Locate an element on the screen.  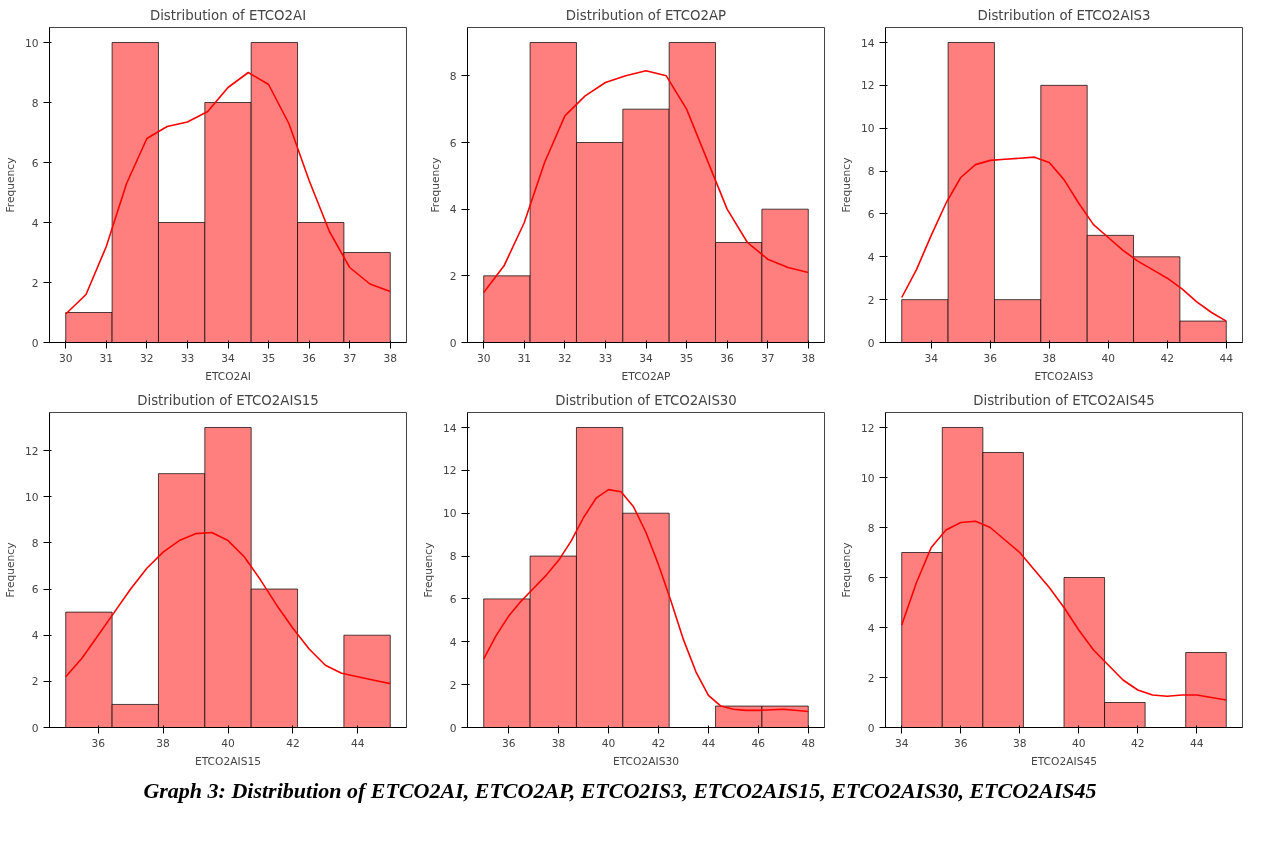
chart-title: Distribution of ETCO2AIS45 is located at coordinates (1064, 400).